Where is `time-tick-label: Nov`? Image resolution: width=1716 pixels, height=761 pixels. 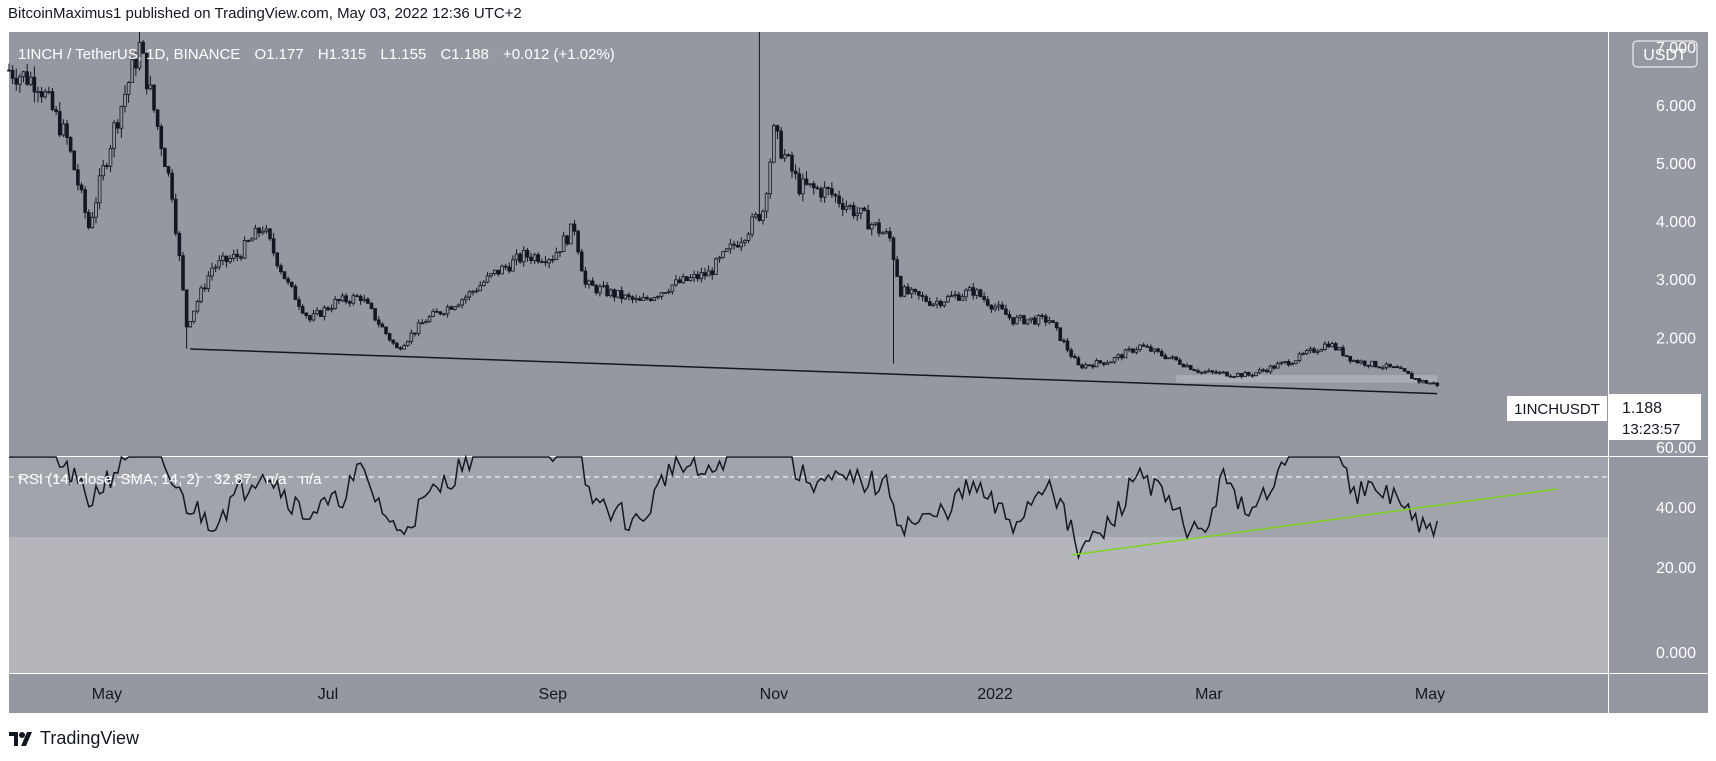 time-tick-label: Nov is located at coordinates (774, 694).